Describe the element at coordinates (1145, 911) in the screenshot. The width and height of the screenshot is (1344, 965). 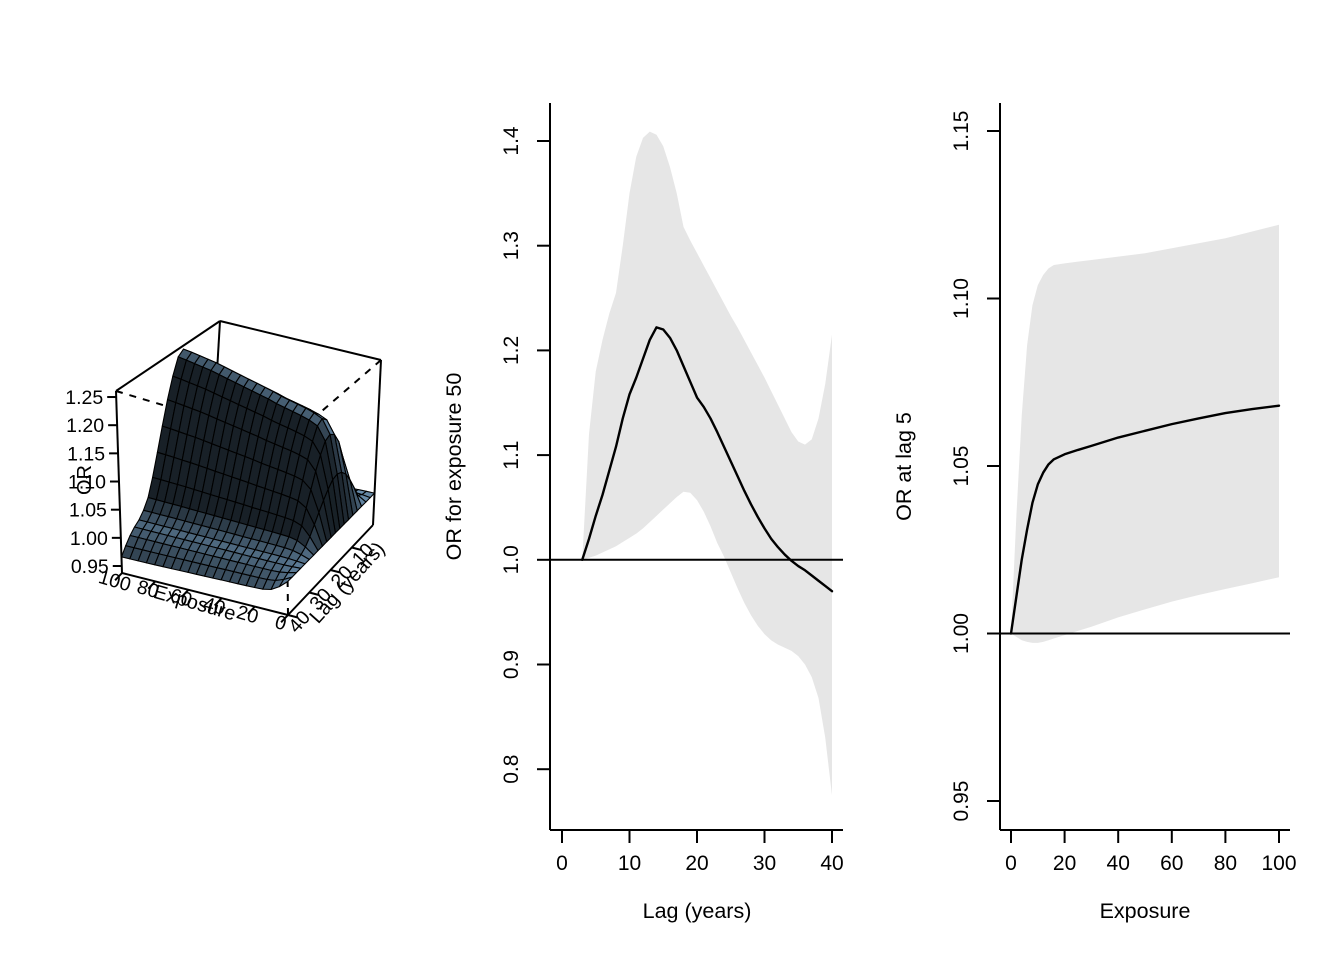
I see `x-axis-title: Exposure` at that location.